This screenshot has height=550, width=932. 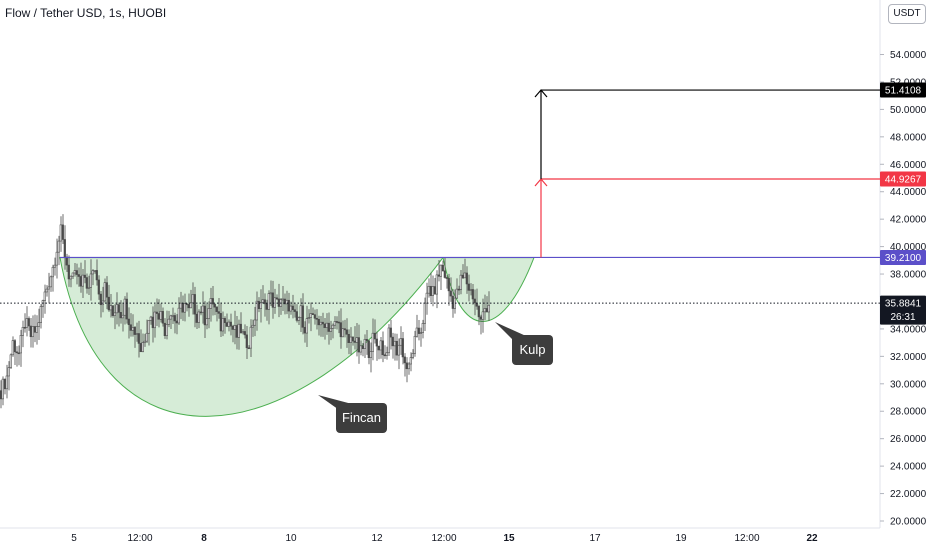 I want to click on x-tick-label: 8, so click(x=204, y=538).